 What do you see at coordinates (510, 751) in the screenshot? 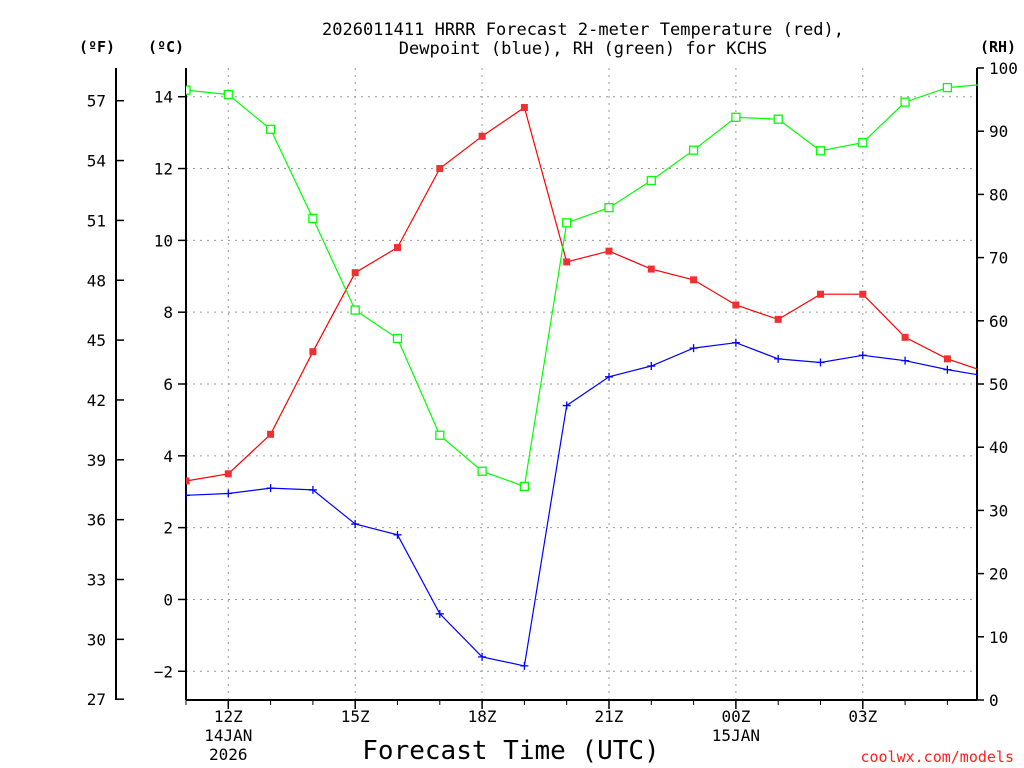
I see `x-axis-label: Forecast Time (UTC)` at bounding box center [510, 751].